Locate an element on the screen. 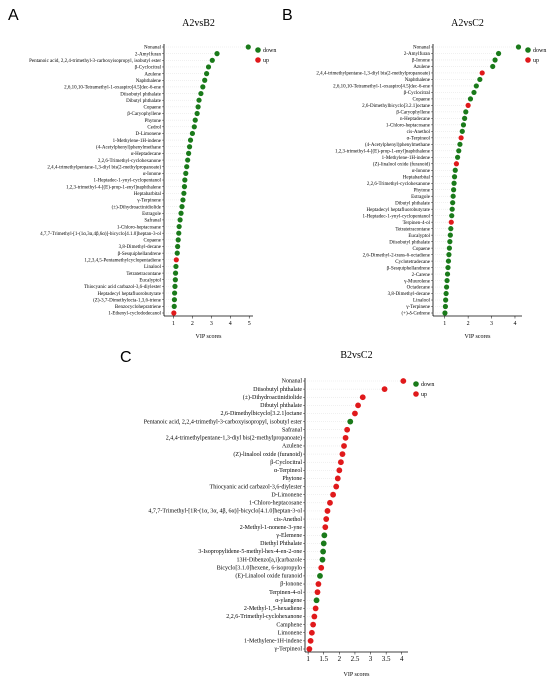 This screenshot has width=550, height=688. y-tick-label: β-Ionone is located at coordinates (421, 61).